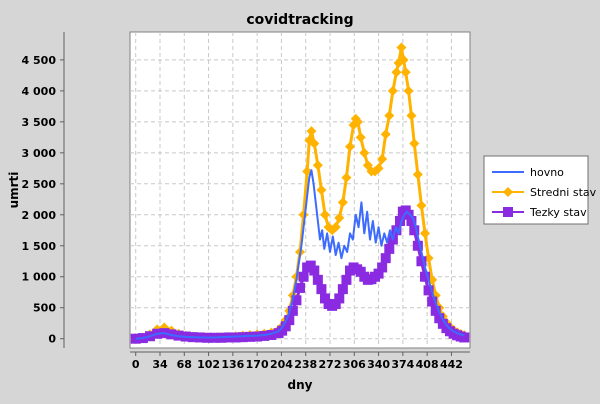 This screenshot has height=404, width=600. I want to click on y-tick-label: 2 000, so click(39, 215).